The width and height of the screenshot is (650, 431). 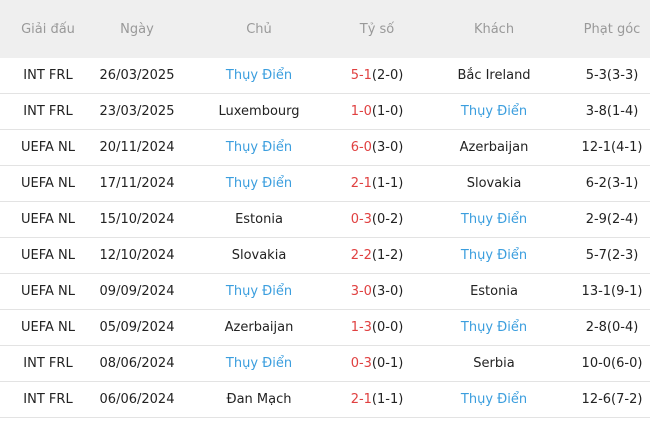 What do you see at coordinates (259, 219) in the screenshot?
I see `home-team: Estonia` at bounding box center [259, 219].